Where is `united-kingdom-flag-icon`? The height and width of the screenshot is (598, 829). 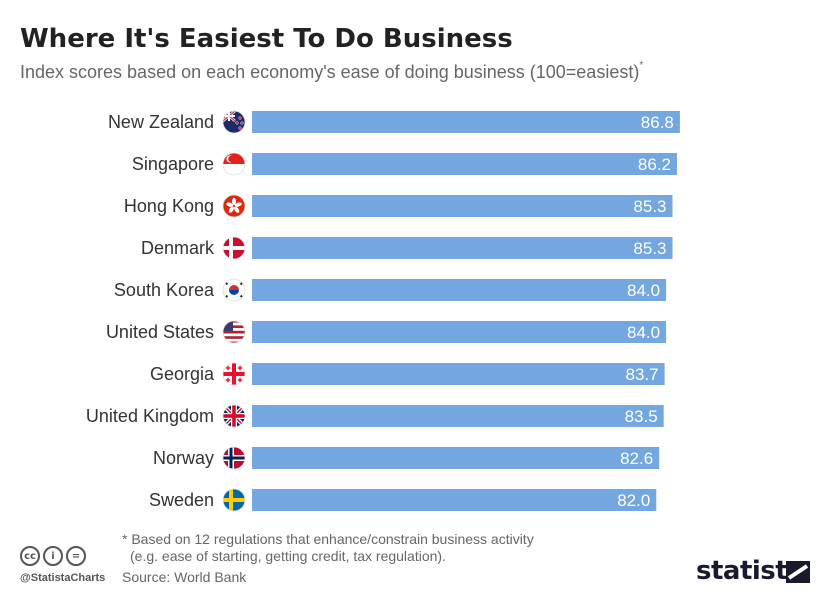
united-kingdom-flag-icon is located at coordinates (234, 416).